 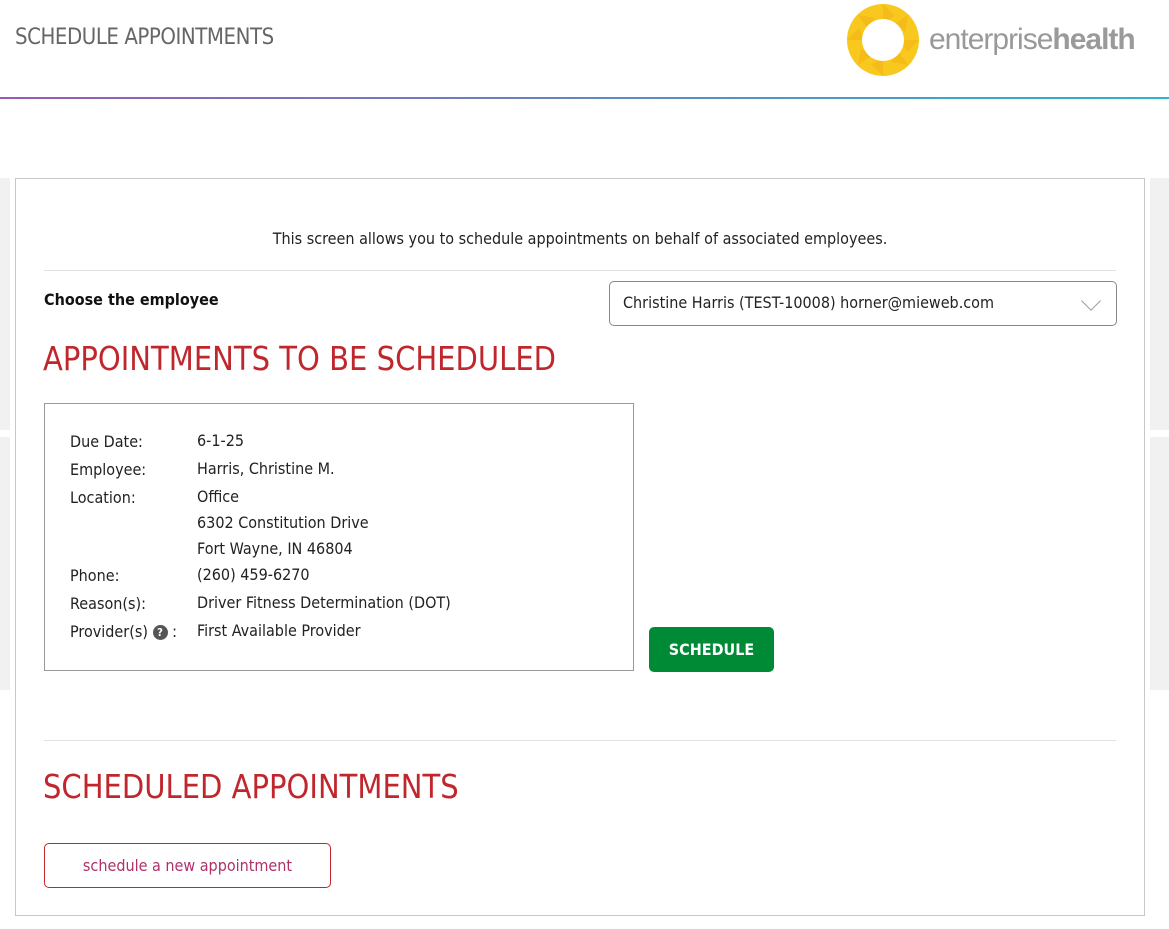 I want to click on phone-row: Phone: (260) 459-6270, so click(x=190, y=575).